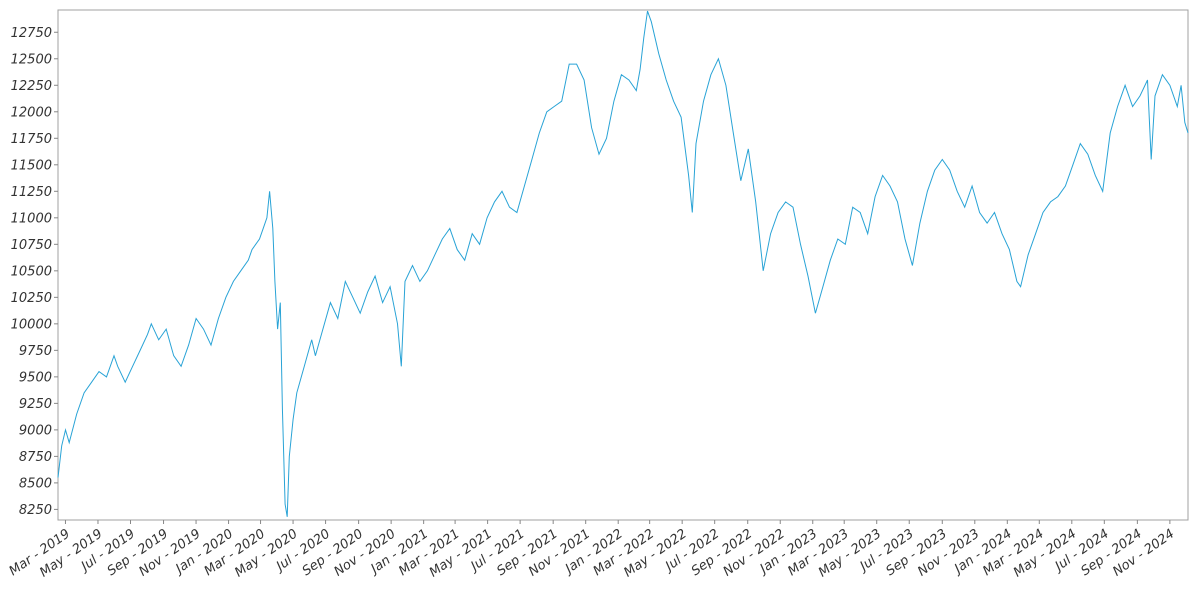  What do you see at coordinates (31, 139) in the screenshot?
I see `y-tick-label: 11750` at bounding box center [31, 139].